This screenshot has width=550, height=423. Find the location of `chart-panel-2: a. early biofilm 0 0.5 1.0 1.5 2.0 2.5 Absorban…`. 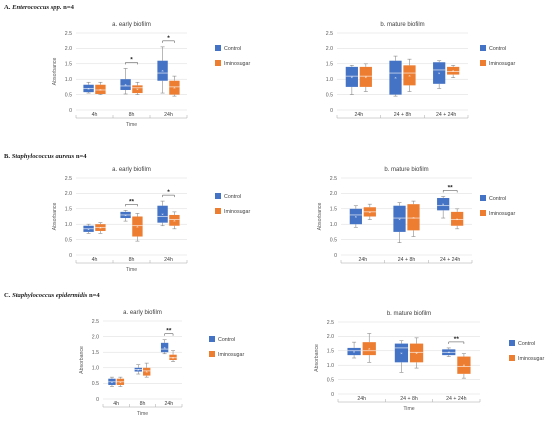

chart-panel-2: a. early biofilm 0 0.5 1.0 1.5 2.0 2.5 Absorban… is located at coordinates (151, 220).